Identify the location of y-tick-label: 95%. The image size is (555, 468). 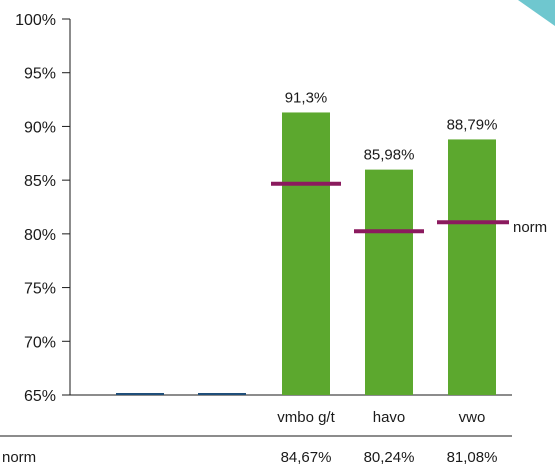
(40, 74).